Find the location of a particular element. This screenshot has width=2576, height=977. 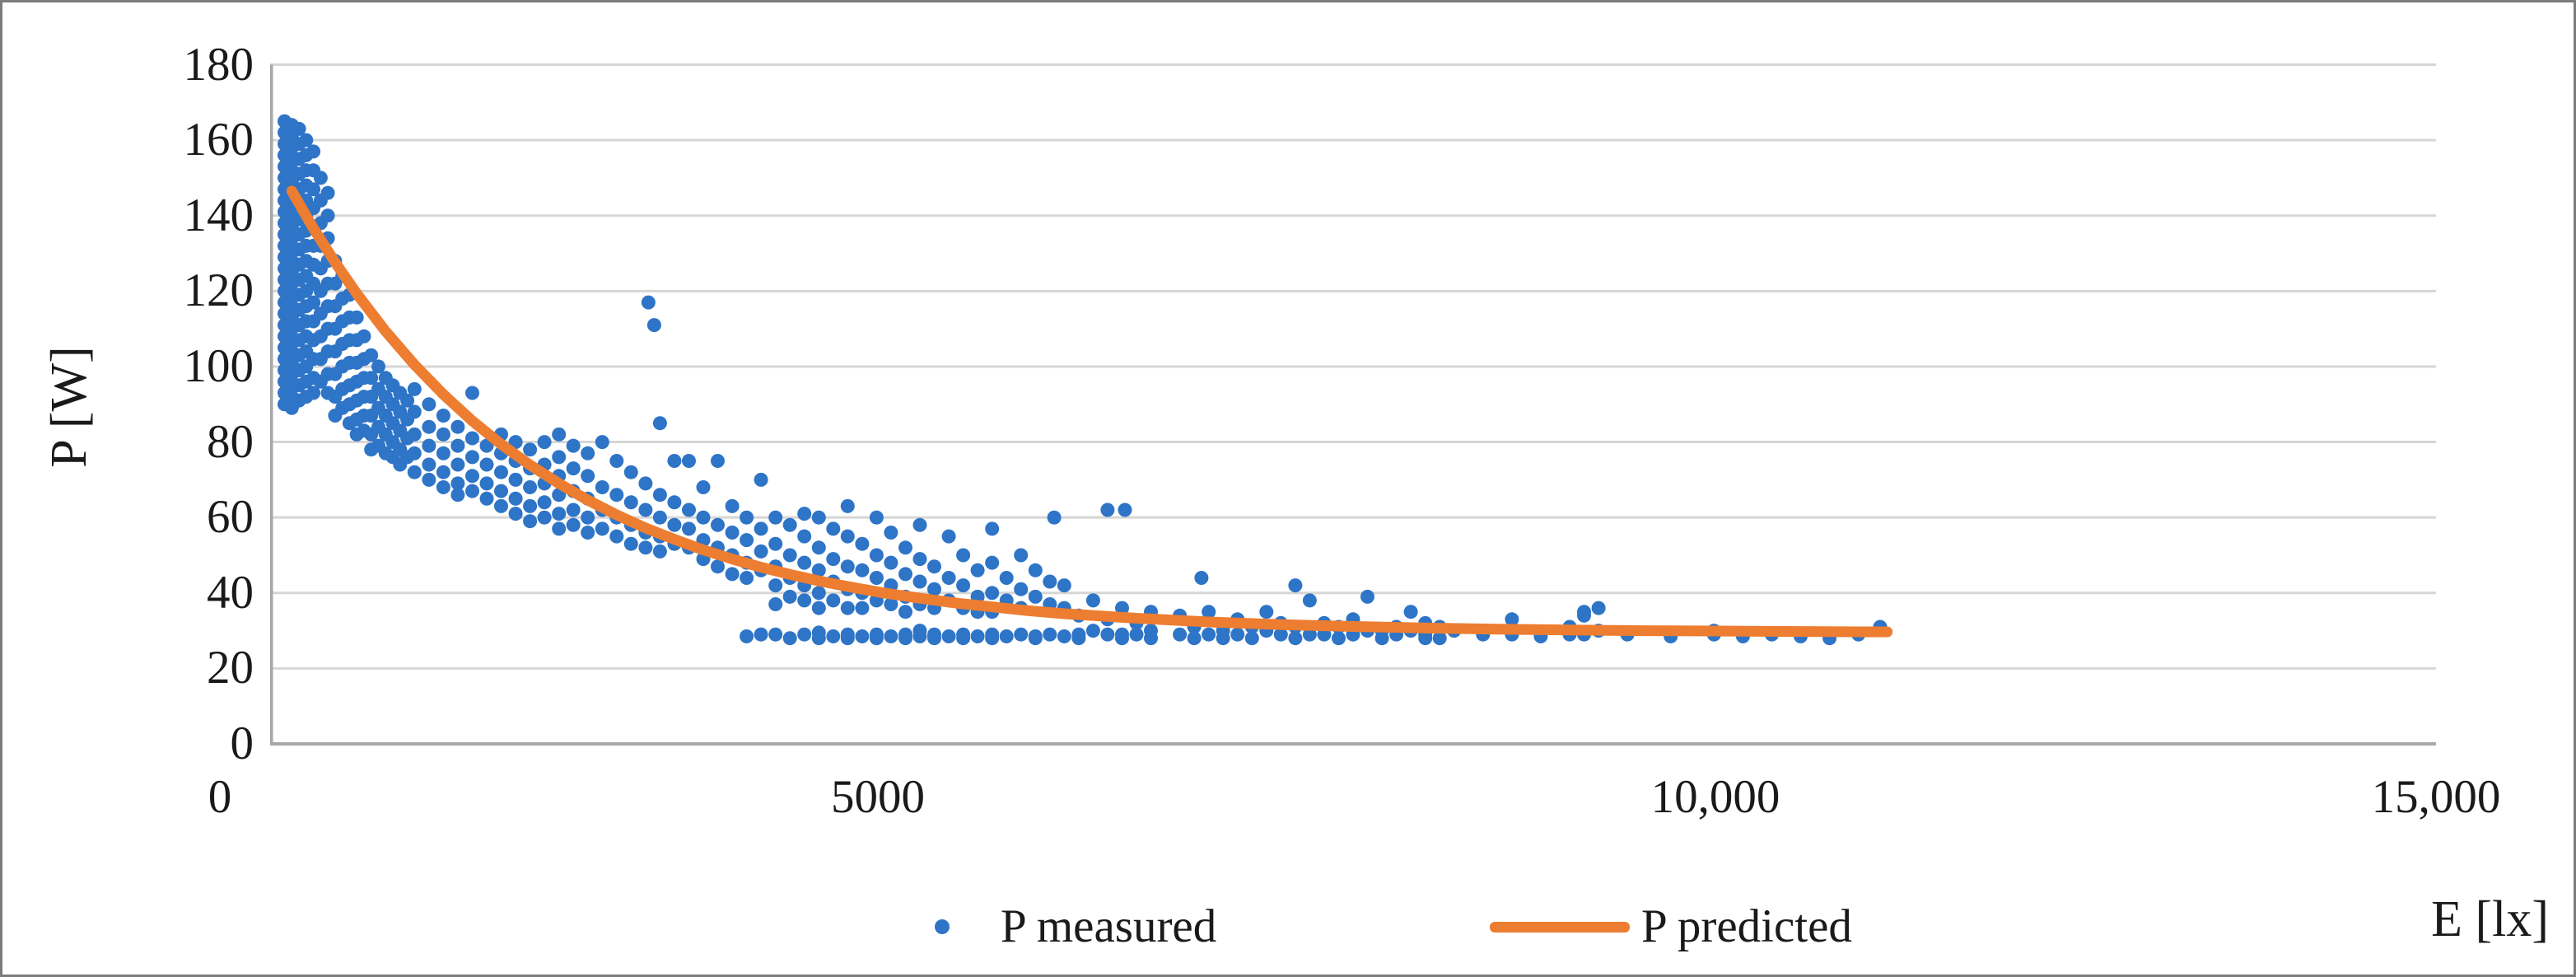

y-tick-label-100: 100 is located at coordinates (218, 365).